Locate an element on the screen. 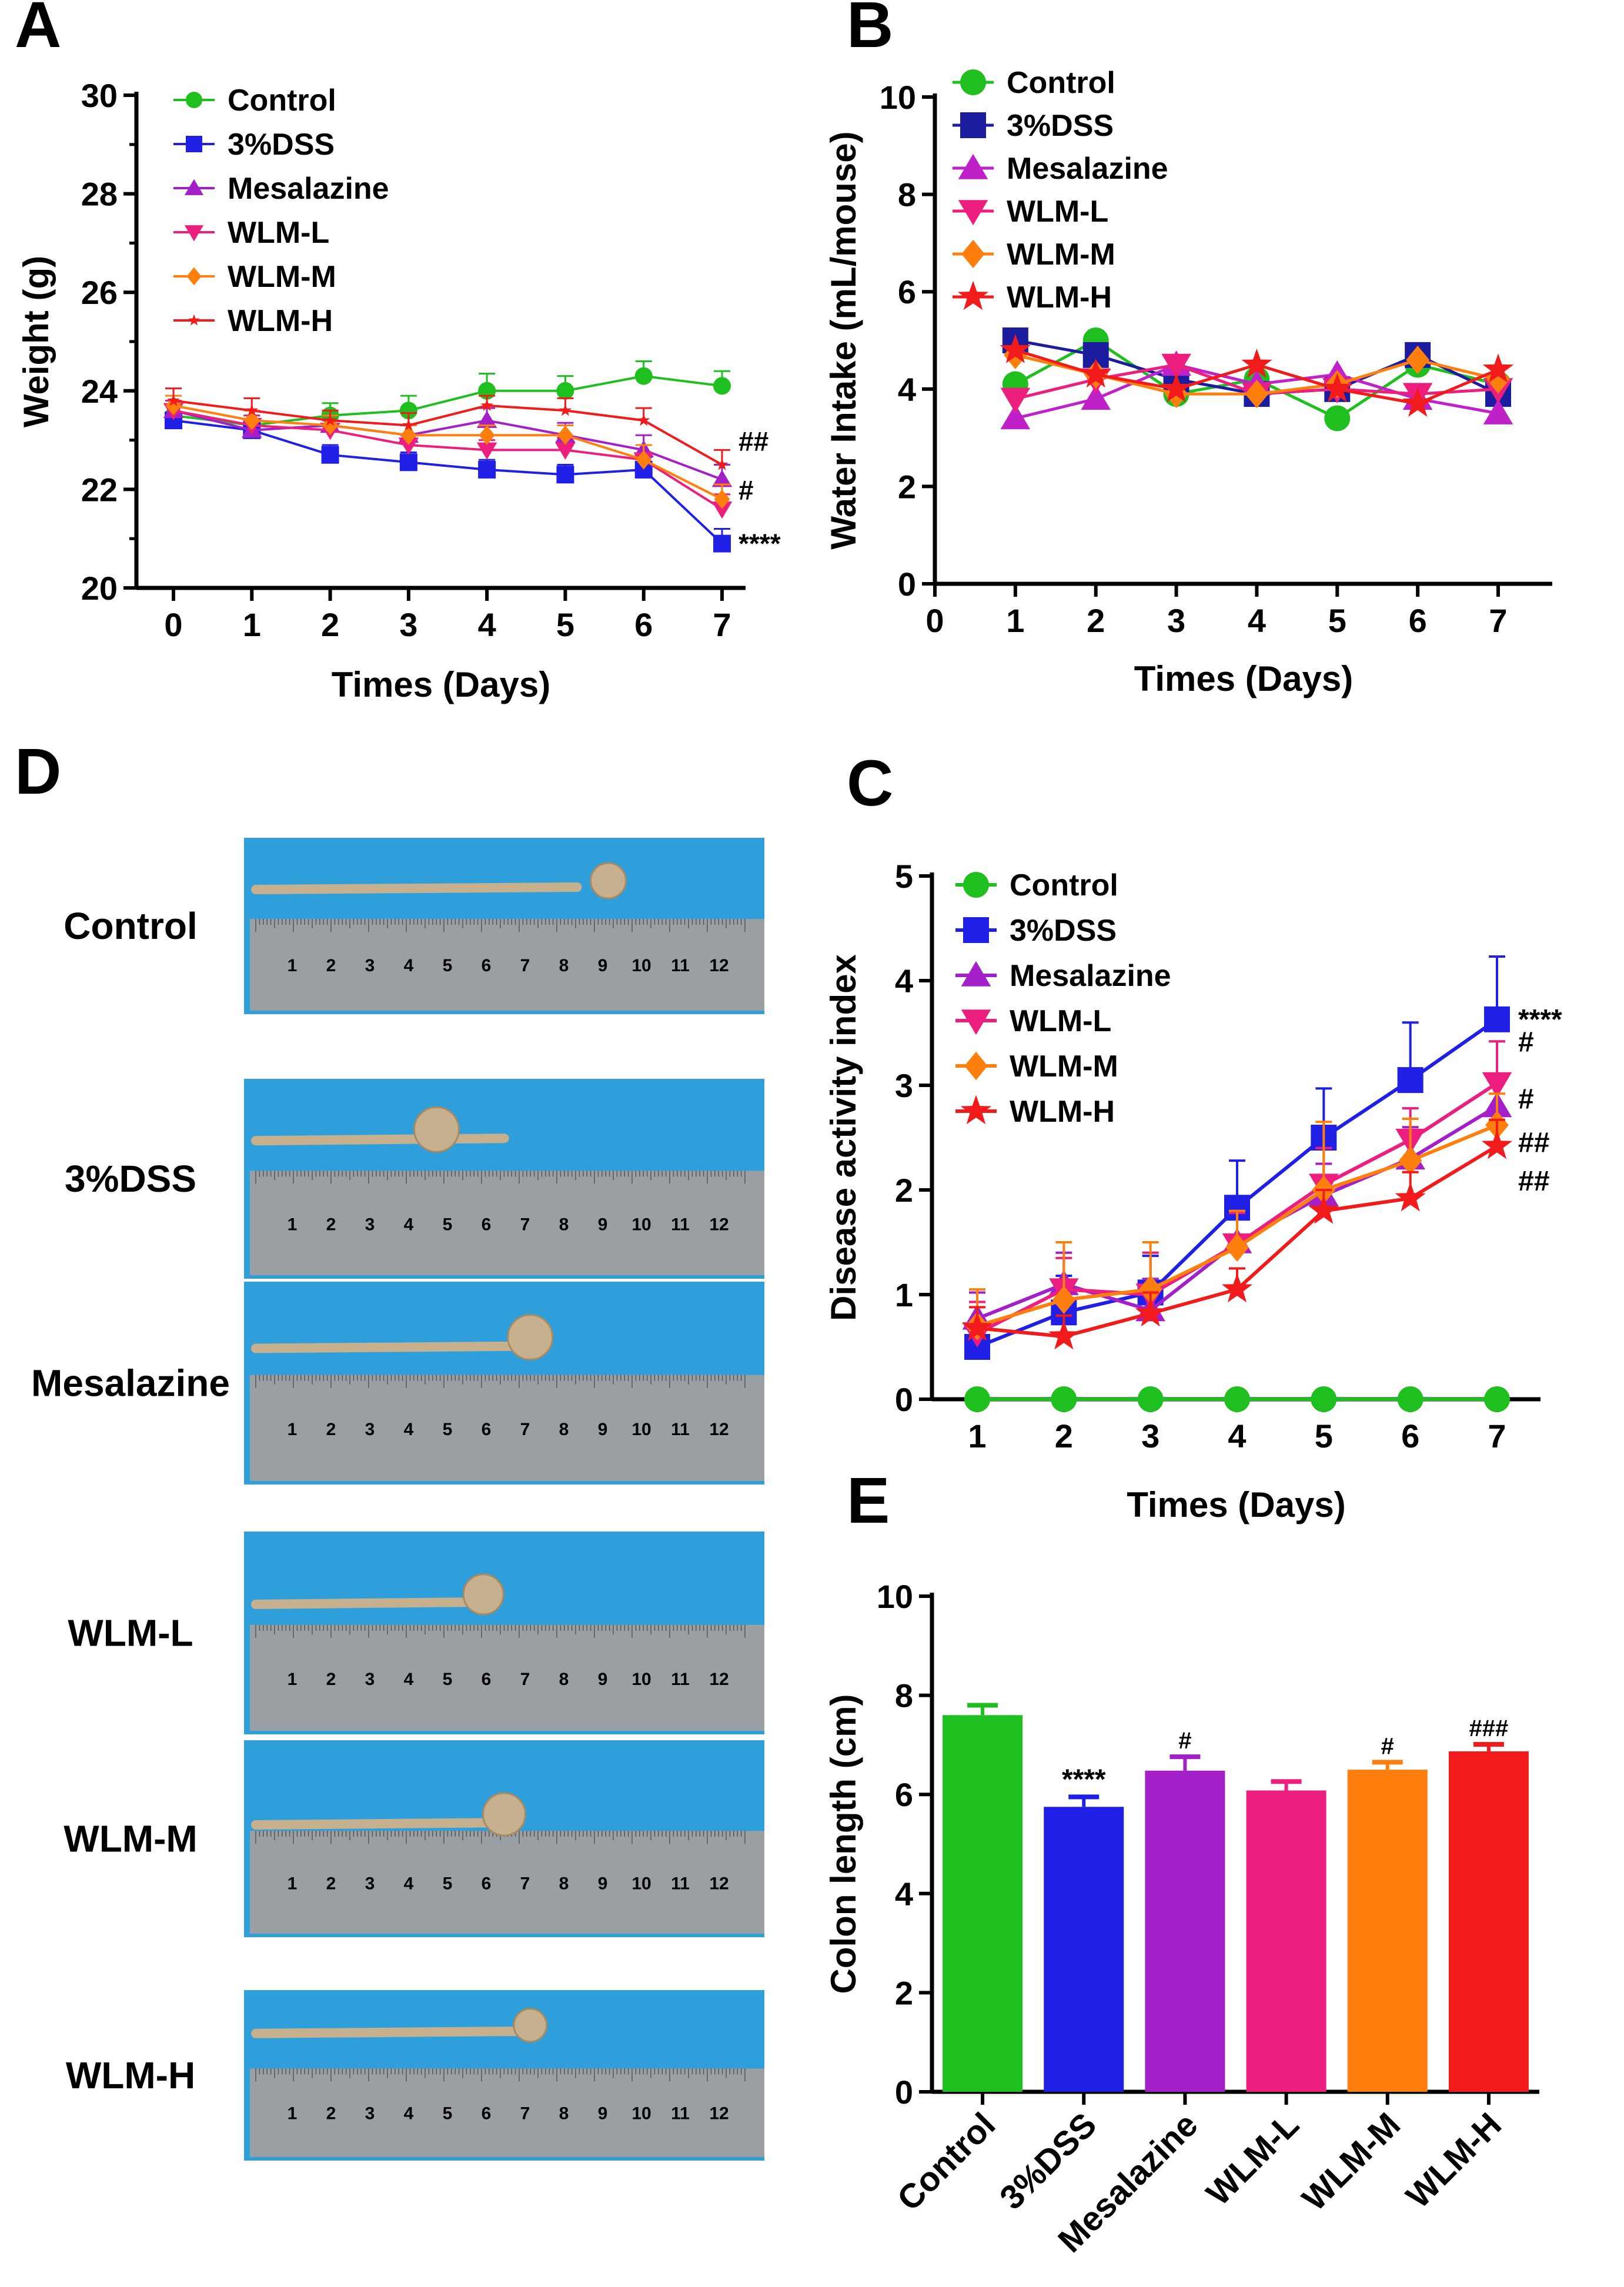 This screenshot has height=2287, width=1624. series-wlm-h: ## is located at coordinates (466, 428).